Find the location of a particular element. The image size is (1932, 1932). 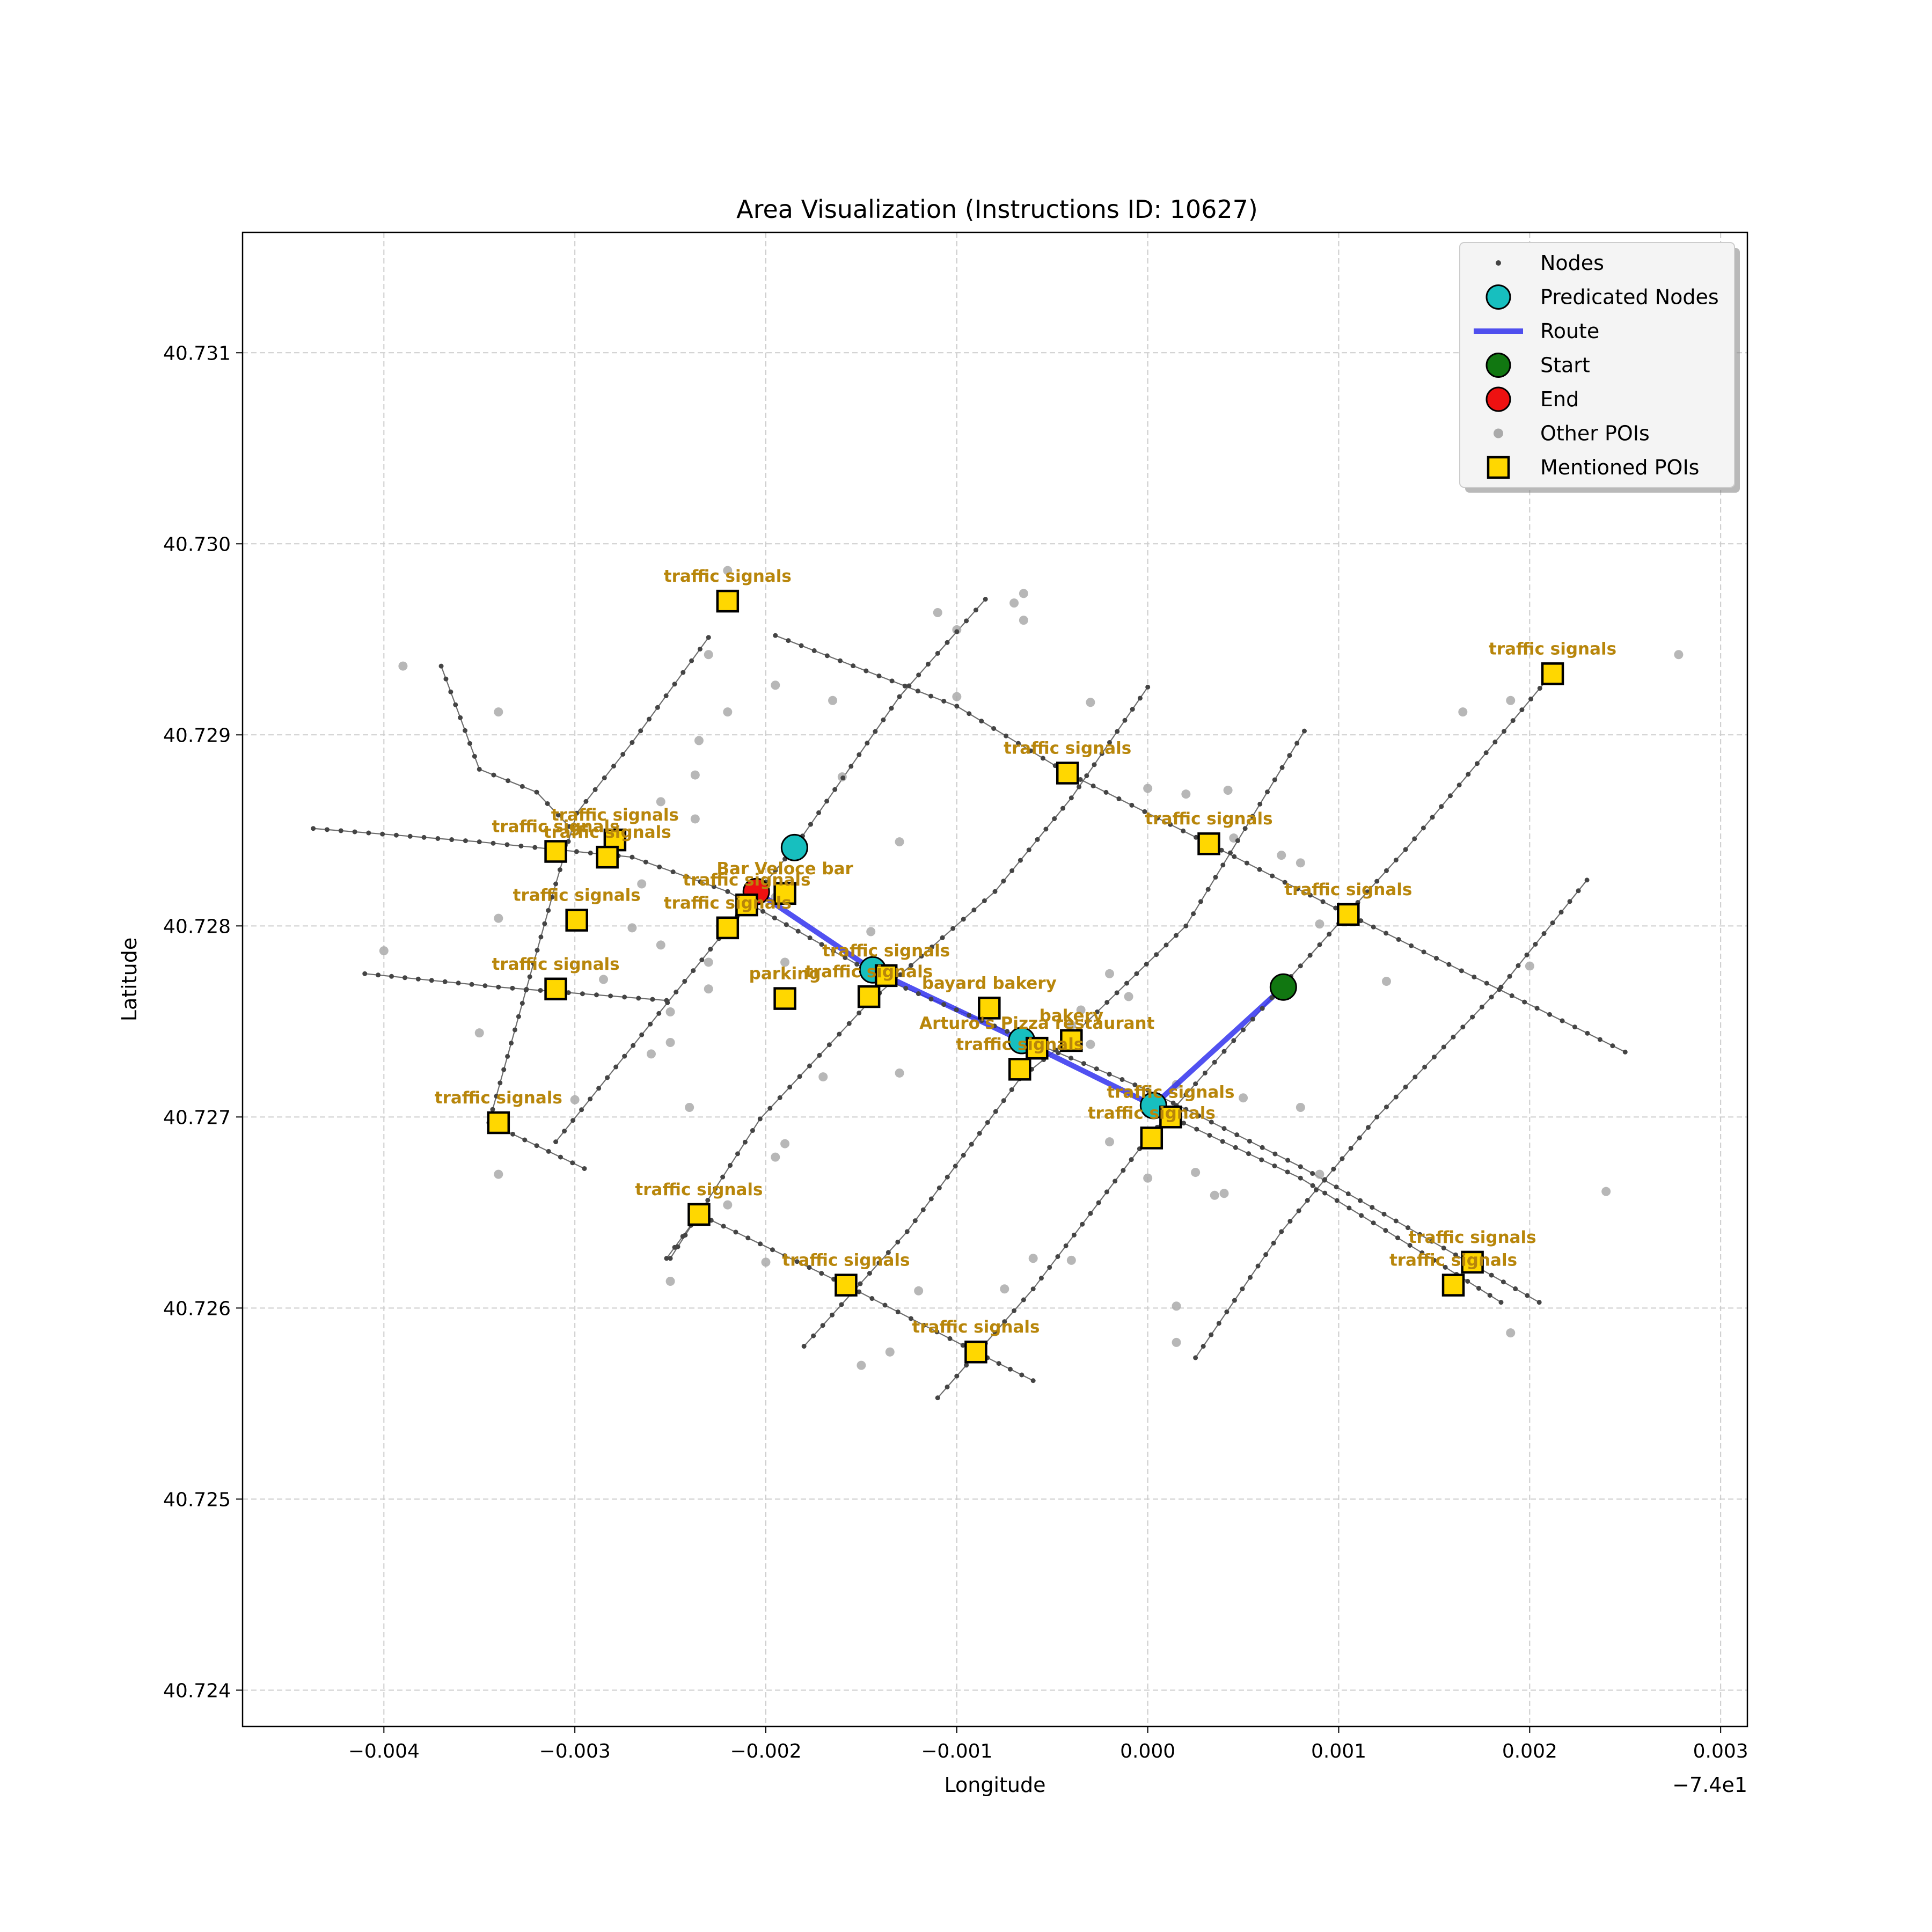

legend-label: Other POIs is located at coordinates (1595, 433).